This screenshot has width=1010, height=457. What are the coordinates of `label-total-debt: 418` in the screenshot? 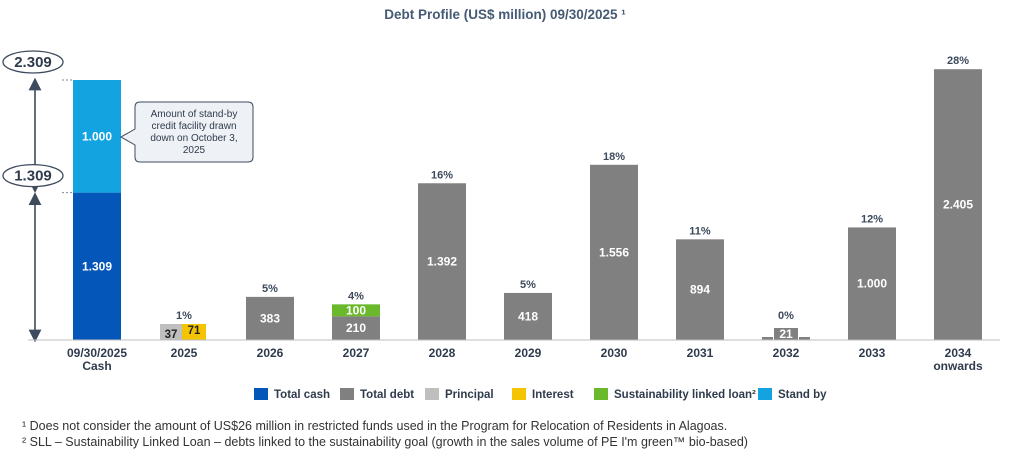 It's located at (528, 316).